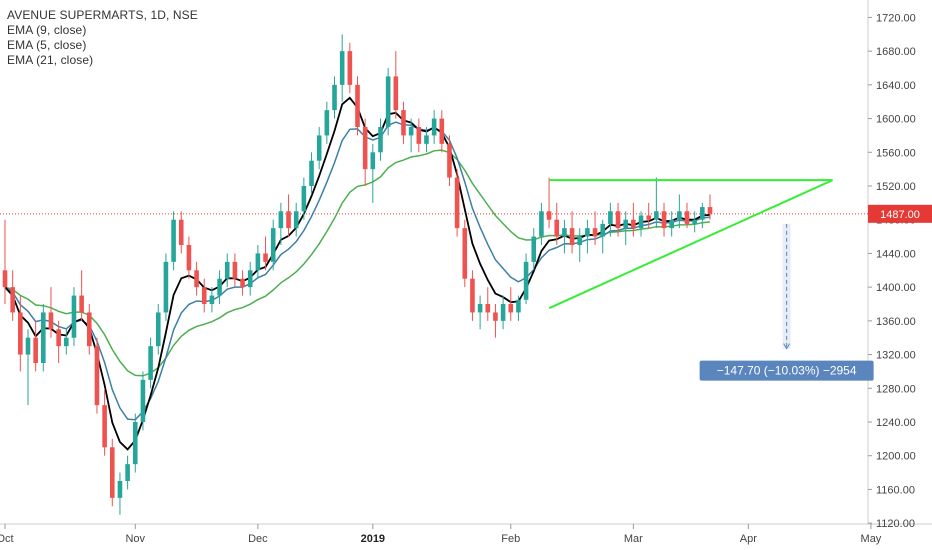 The width and height of the screenshot is (932, 550). I want to click on symbol-title: AVENUE SUPERMARTS, 1D, NSE, so click(102, 15).